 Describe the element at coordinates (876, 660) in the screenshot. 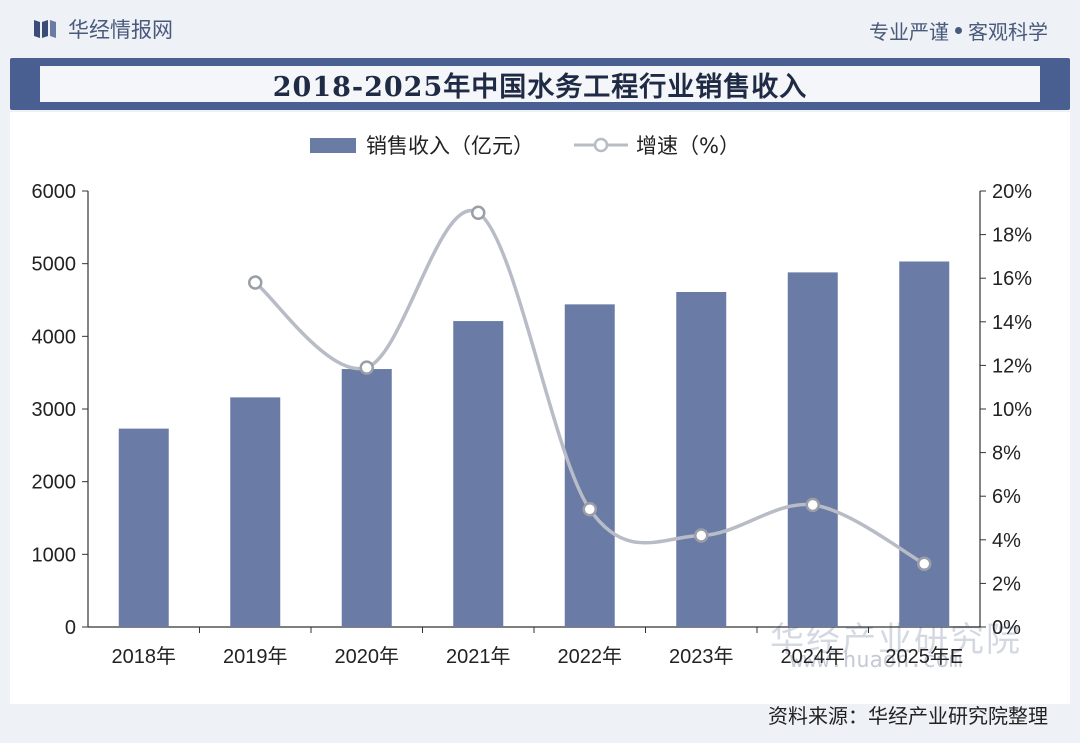

I see `watermark-url: www.huaon.com` at that location.